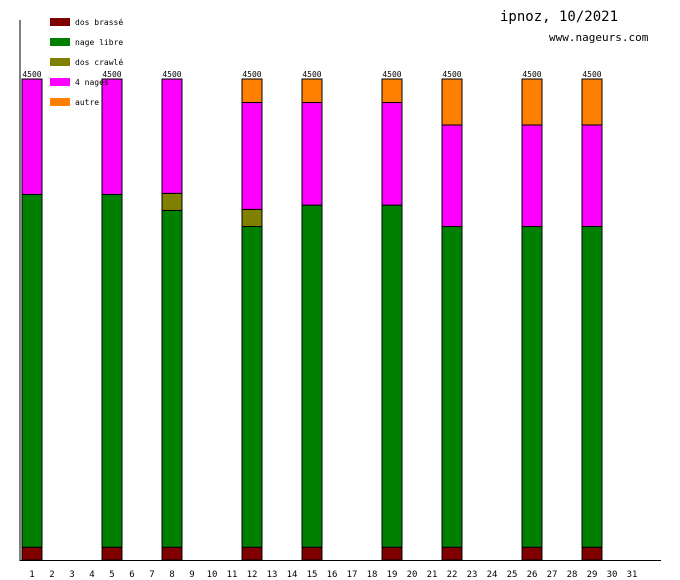 This screenshot has width=680, height=580. I want to click on x-tick-label: 17, so click(352, 575).